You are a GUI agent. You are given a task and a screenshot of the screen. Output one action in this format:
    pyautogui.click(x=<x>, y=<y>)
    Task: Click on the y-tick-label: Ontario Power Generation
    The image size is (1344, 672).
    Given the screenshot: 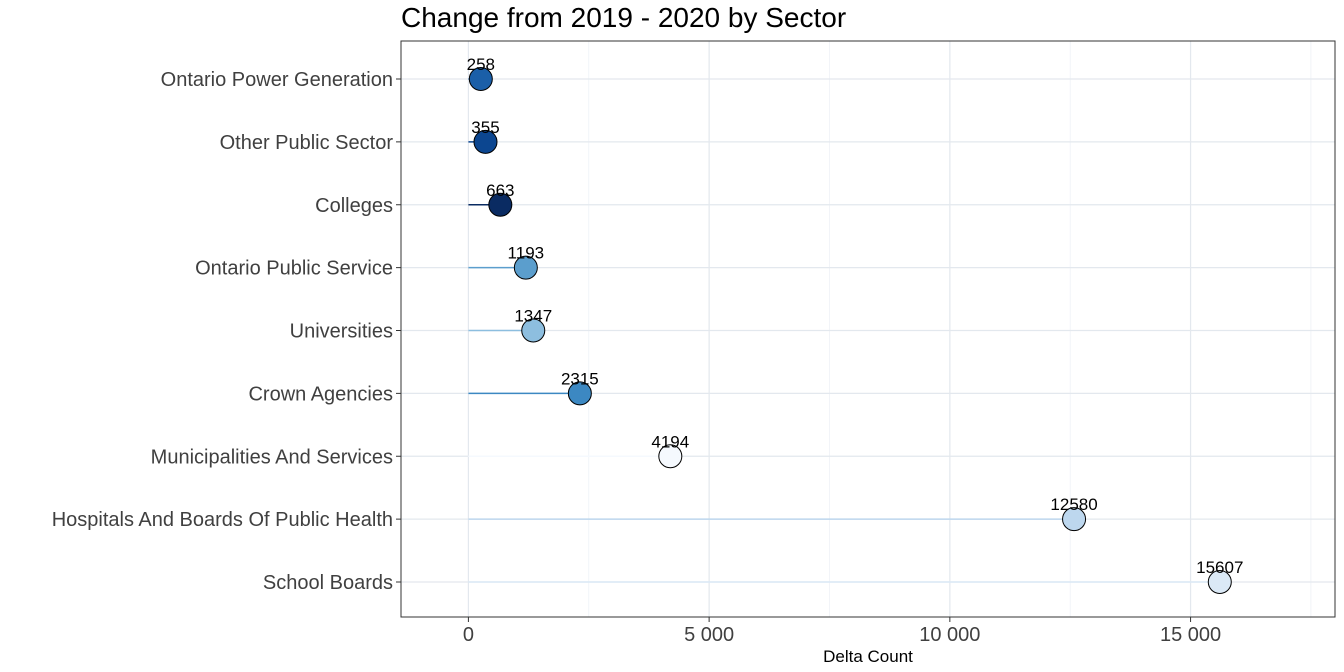 What is the action you would take?
    pyautogui.click(x=277, y=80)
    